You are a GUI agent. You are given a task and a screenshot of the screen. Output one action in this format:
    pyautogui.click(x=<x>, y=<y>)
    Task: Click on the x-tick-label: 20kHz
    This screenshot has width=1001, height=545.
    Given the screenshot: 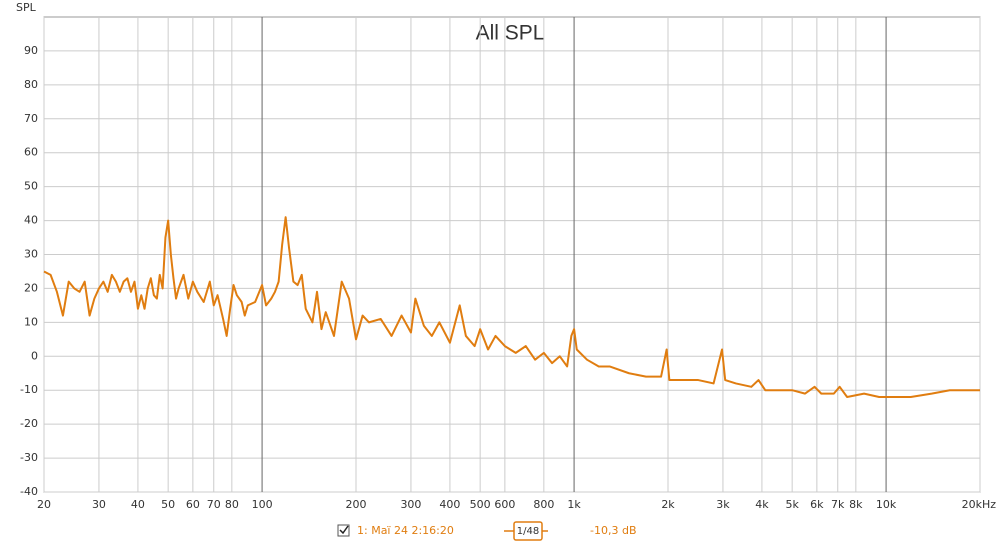 What is the action you would take?
    pyautogui.click(x=979, y=504)
    